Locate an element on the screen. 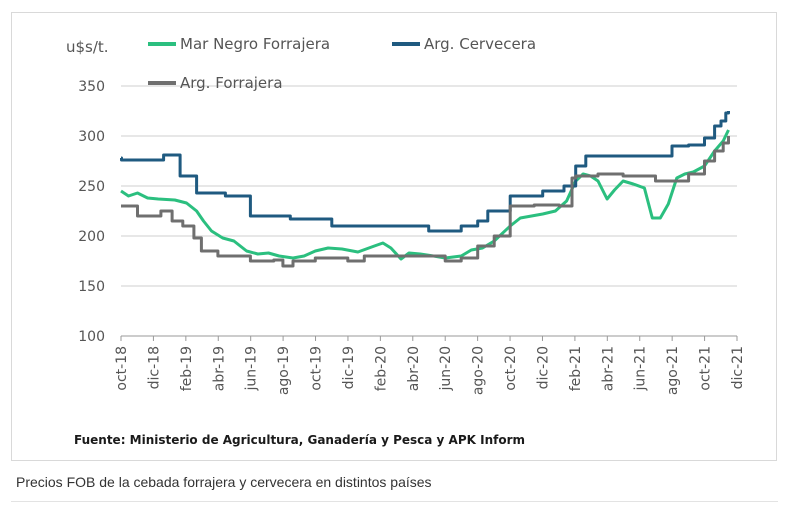 The height and width of the screenshot is (512, 789). y-axis-unit: u$s/t. is located at coordinates (87, 47).